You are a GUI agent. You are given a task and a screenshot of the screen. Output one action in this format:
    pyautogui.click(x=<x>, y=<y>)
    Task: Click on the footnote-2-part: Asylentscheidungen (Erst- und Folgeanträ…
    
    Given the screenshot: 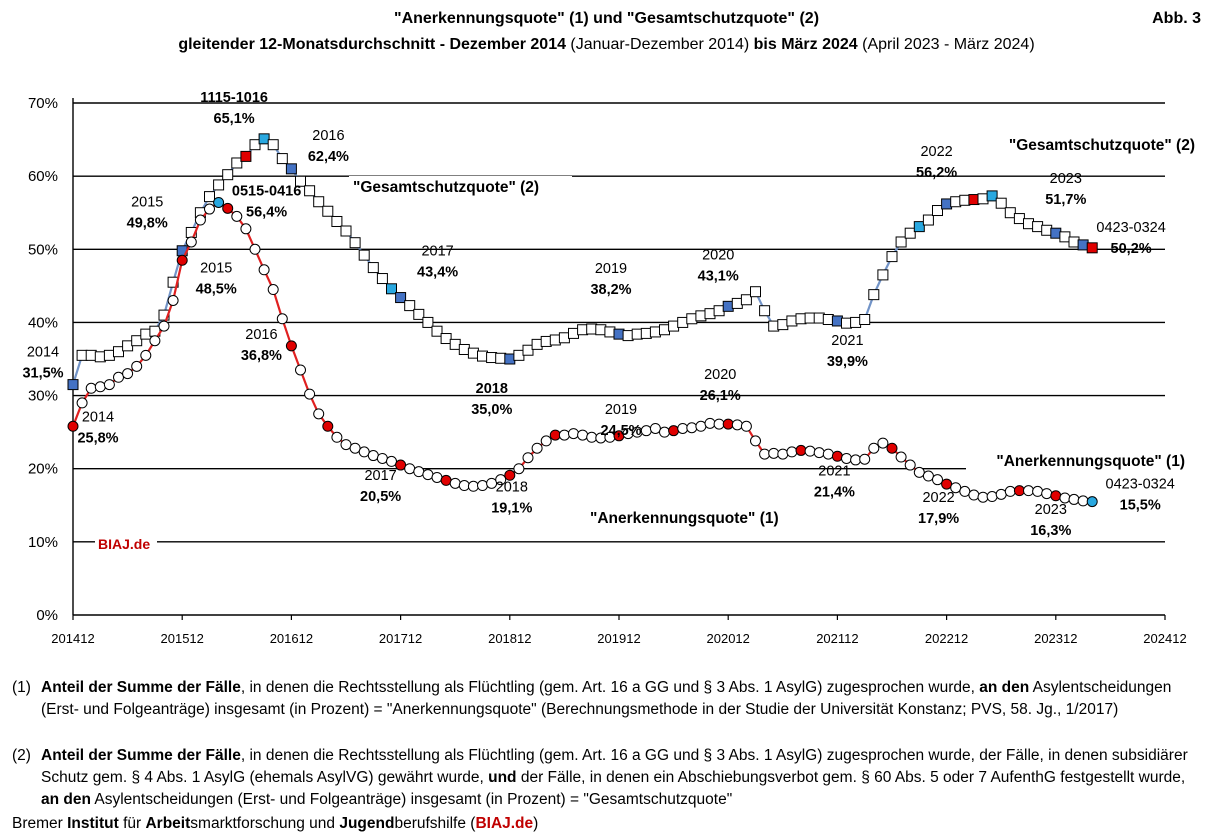 What is the action you would take?
    pyautogui.click(x=411, y=799)
    